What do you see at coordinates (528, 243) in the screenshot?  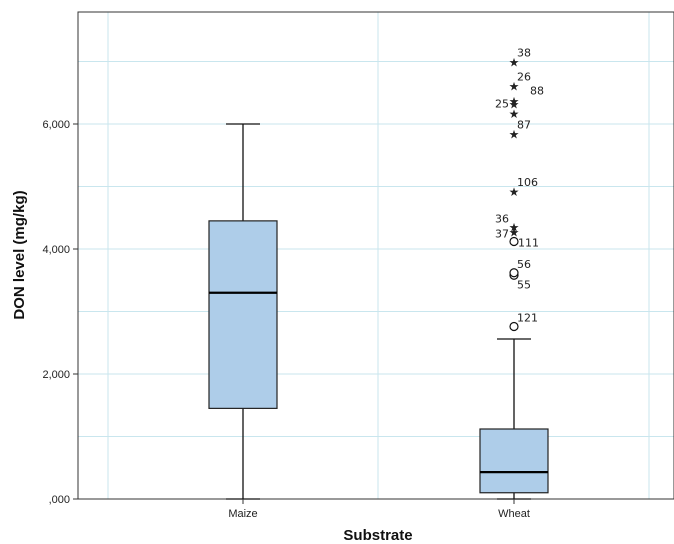 I see `outlier-label: 111` at bounding box center [528, 243].